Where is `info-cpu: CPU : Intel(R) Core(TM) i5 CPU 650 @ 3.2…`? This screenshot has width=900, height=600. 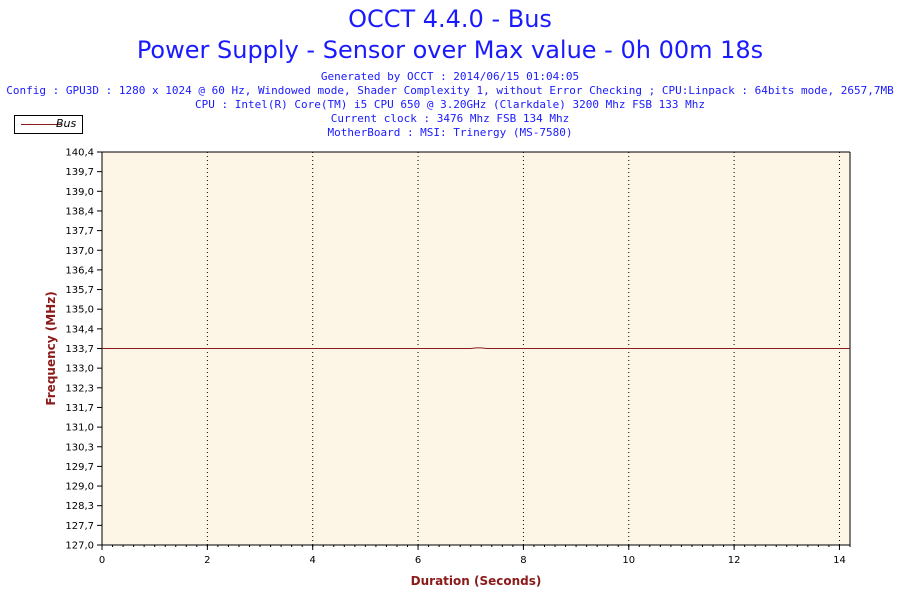
info-cpu: CPU : Intel(R) Core(TM) i5 CPU 650 @ 3.2… is located at coordinates (450, 104).